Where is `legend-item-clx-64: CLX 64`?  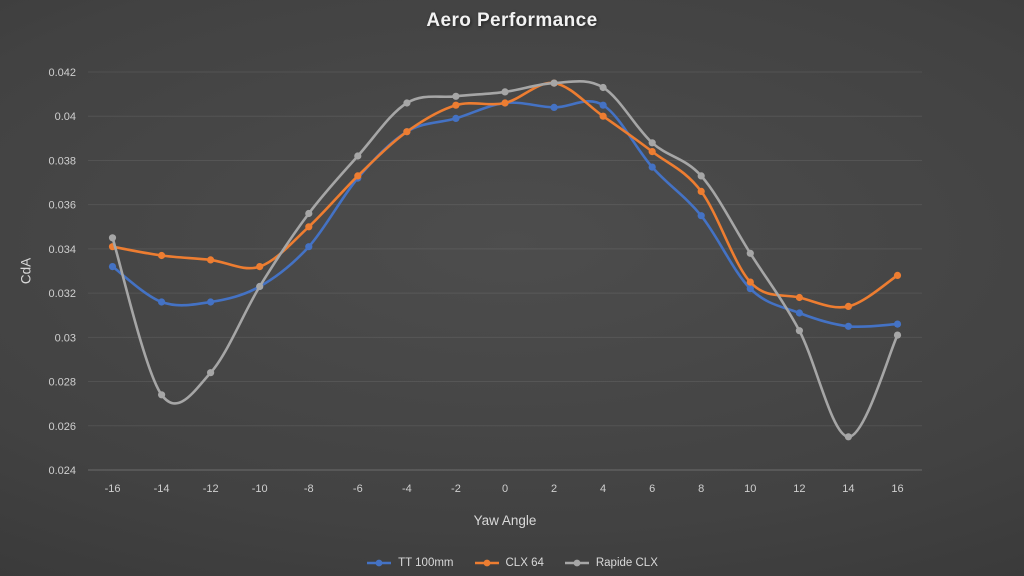
legend-item-clx-64: CLX 64 is located at coordinates (509, 563).